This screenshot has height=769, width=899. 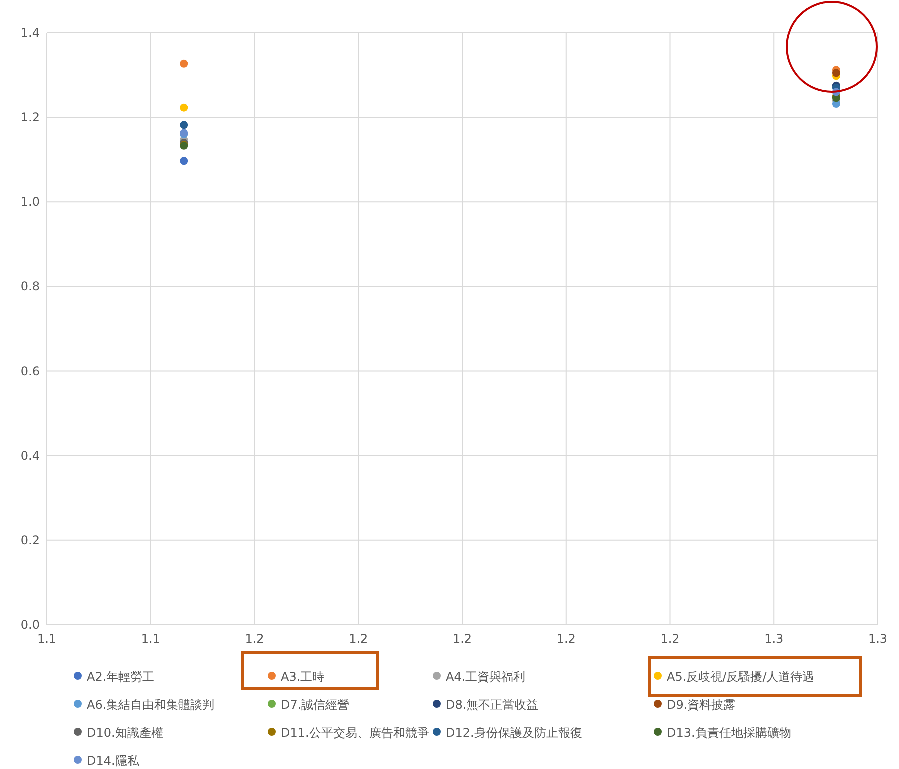 What do you see at coordinates (514, 733) in the screenshot?
I see `legend-label: D12.身份保護及防止報復` at bounding box center [514, 733].